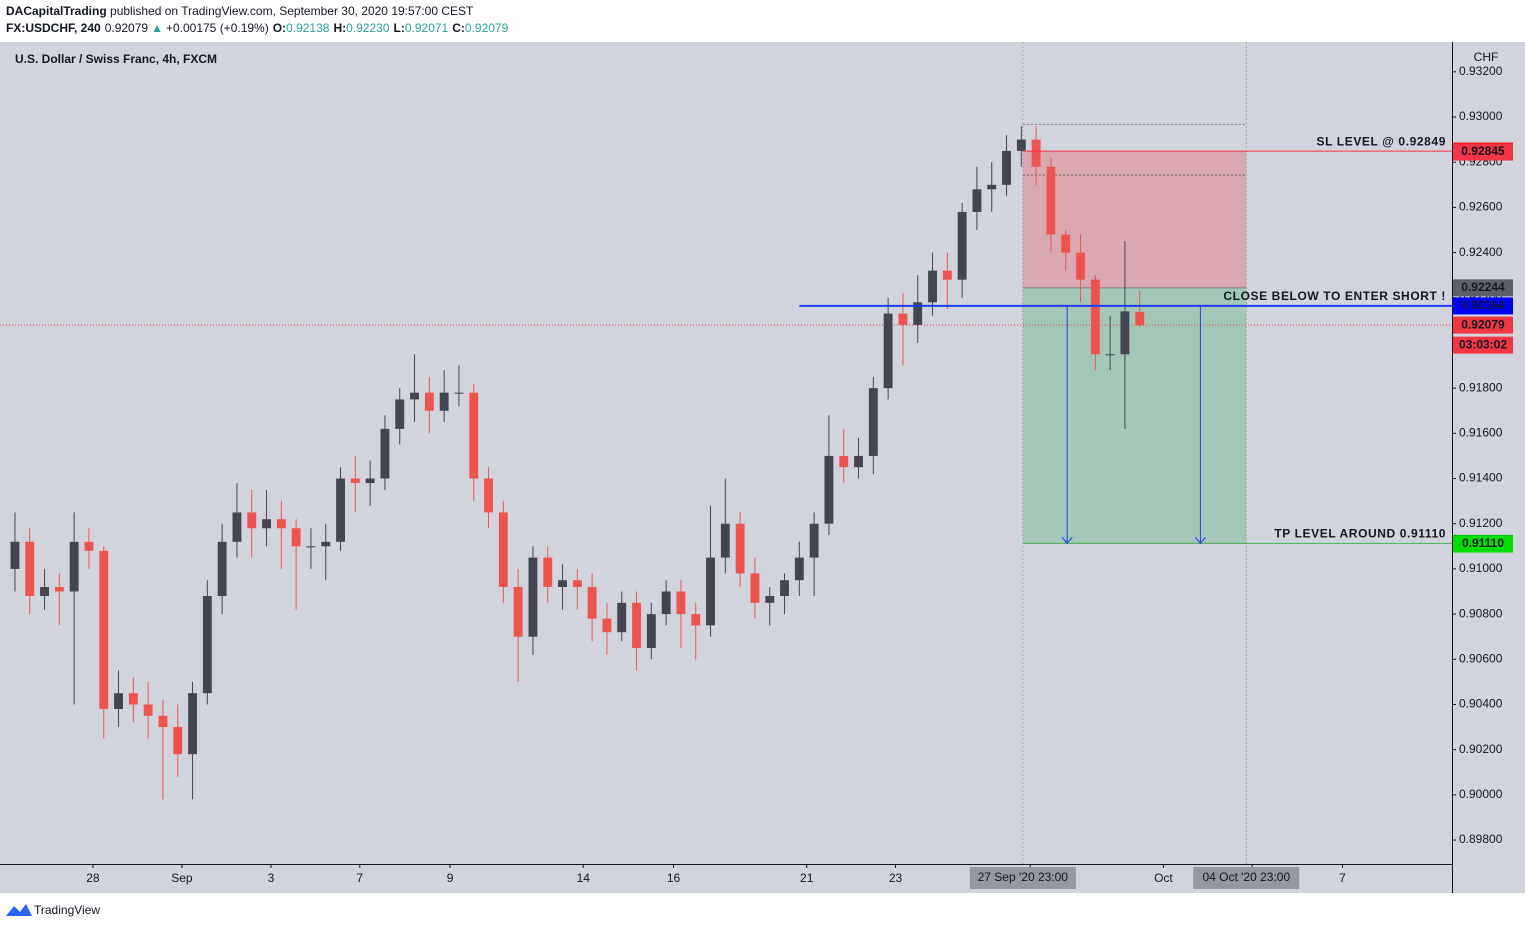 The height and width of the screenshot is (930, 1525). What do you see at coordinates (1481, 252) in the screenshot?
I see `y-tick-label: 0.92400` at bounding box center [1481, 252].